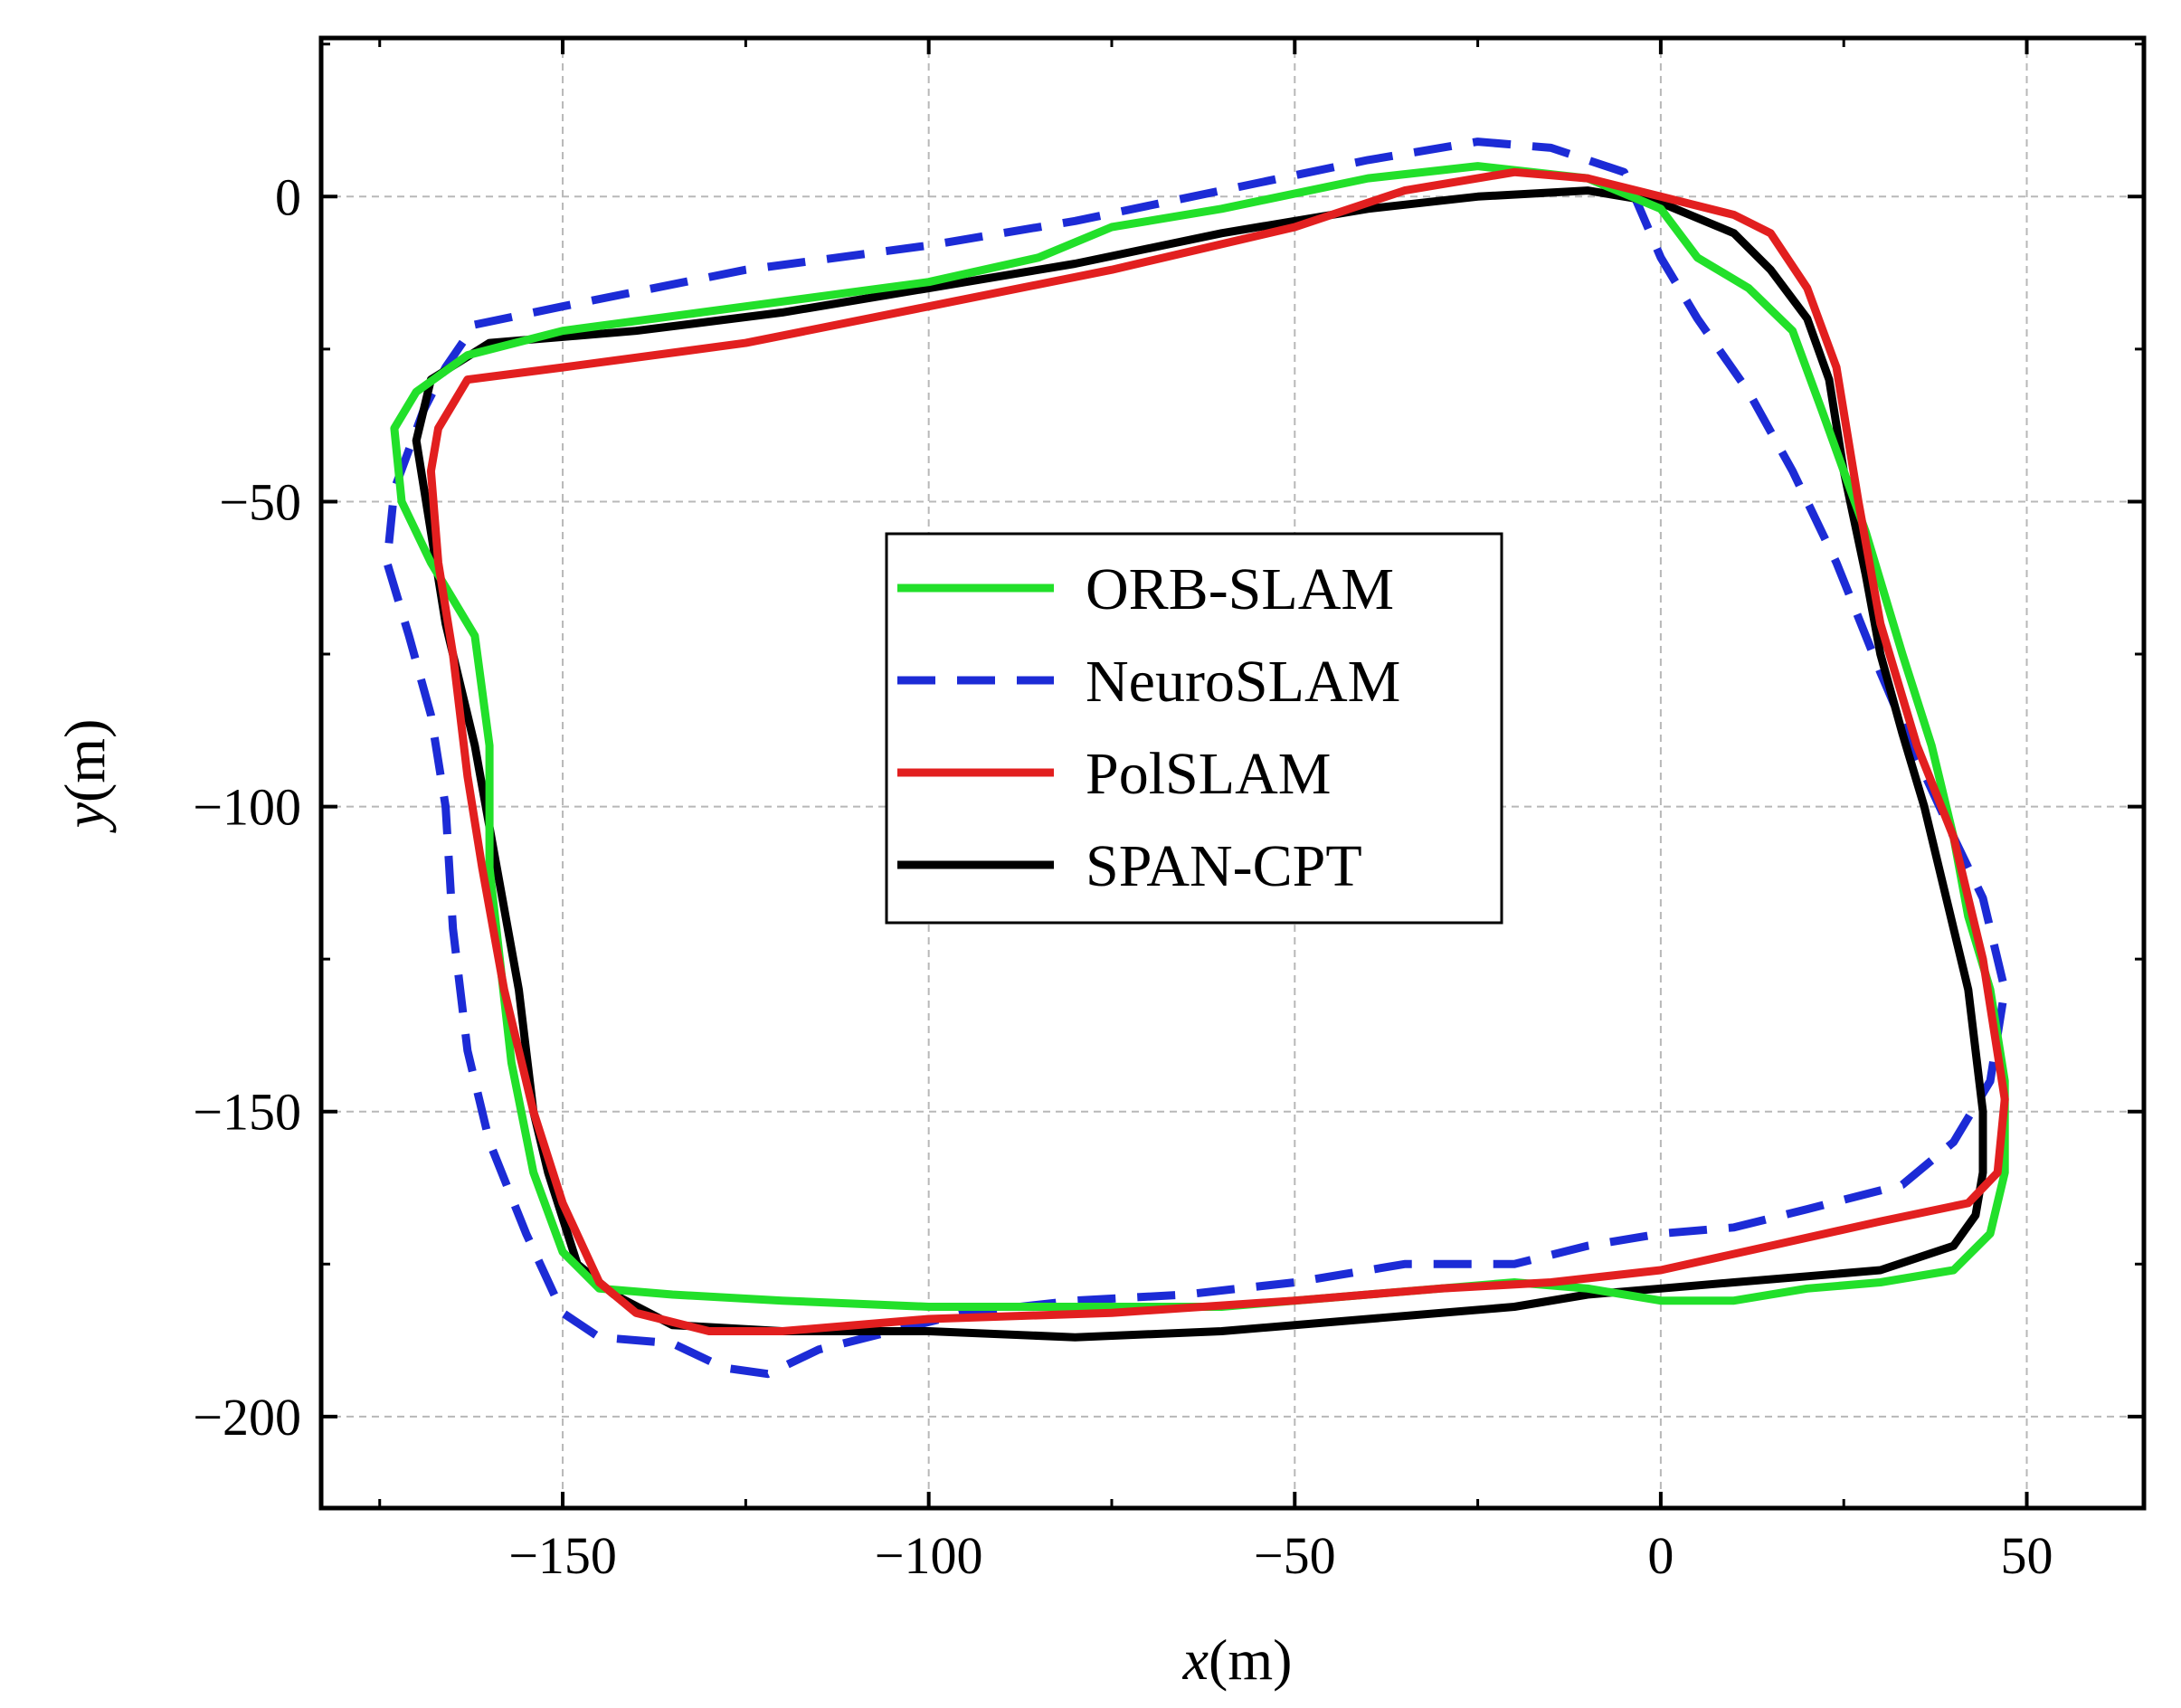 The image size is (2181, 1708). Describe the element at coordinates (84, 760) in the screenshot. I see `y-axis-title-unit: (m)` at that location.